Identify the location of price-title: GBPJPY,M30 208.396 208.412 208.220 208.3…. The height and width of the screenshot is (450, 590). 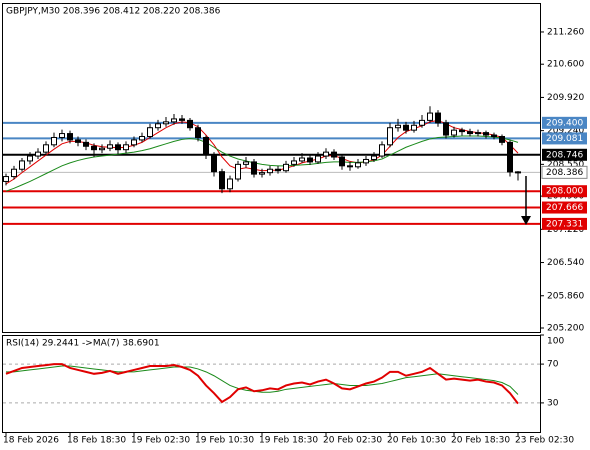
(113, 12).